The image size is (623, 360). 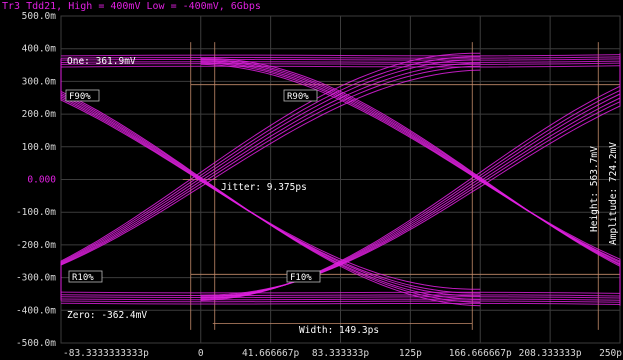 I want to click on jitter-label: Jitter: 9.375ps, so click(x=264, y=187).